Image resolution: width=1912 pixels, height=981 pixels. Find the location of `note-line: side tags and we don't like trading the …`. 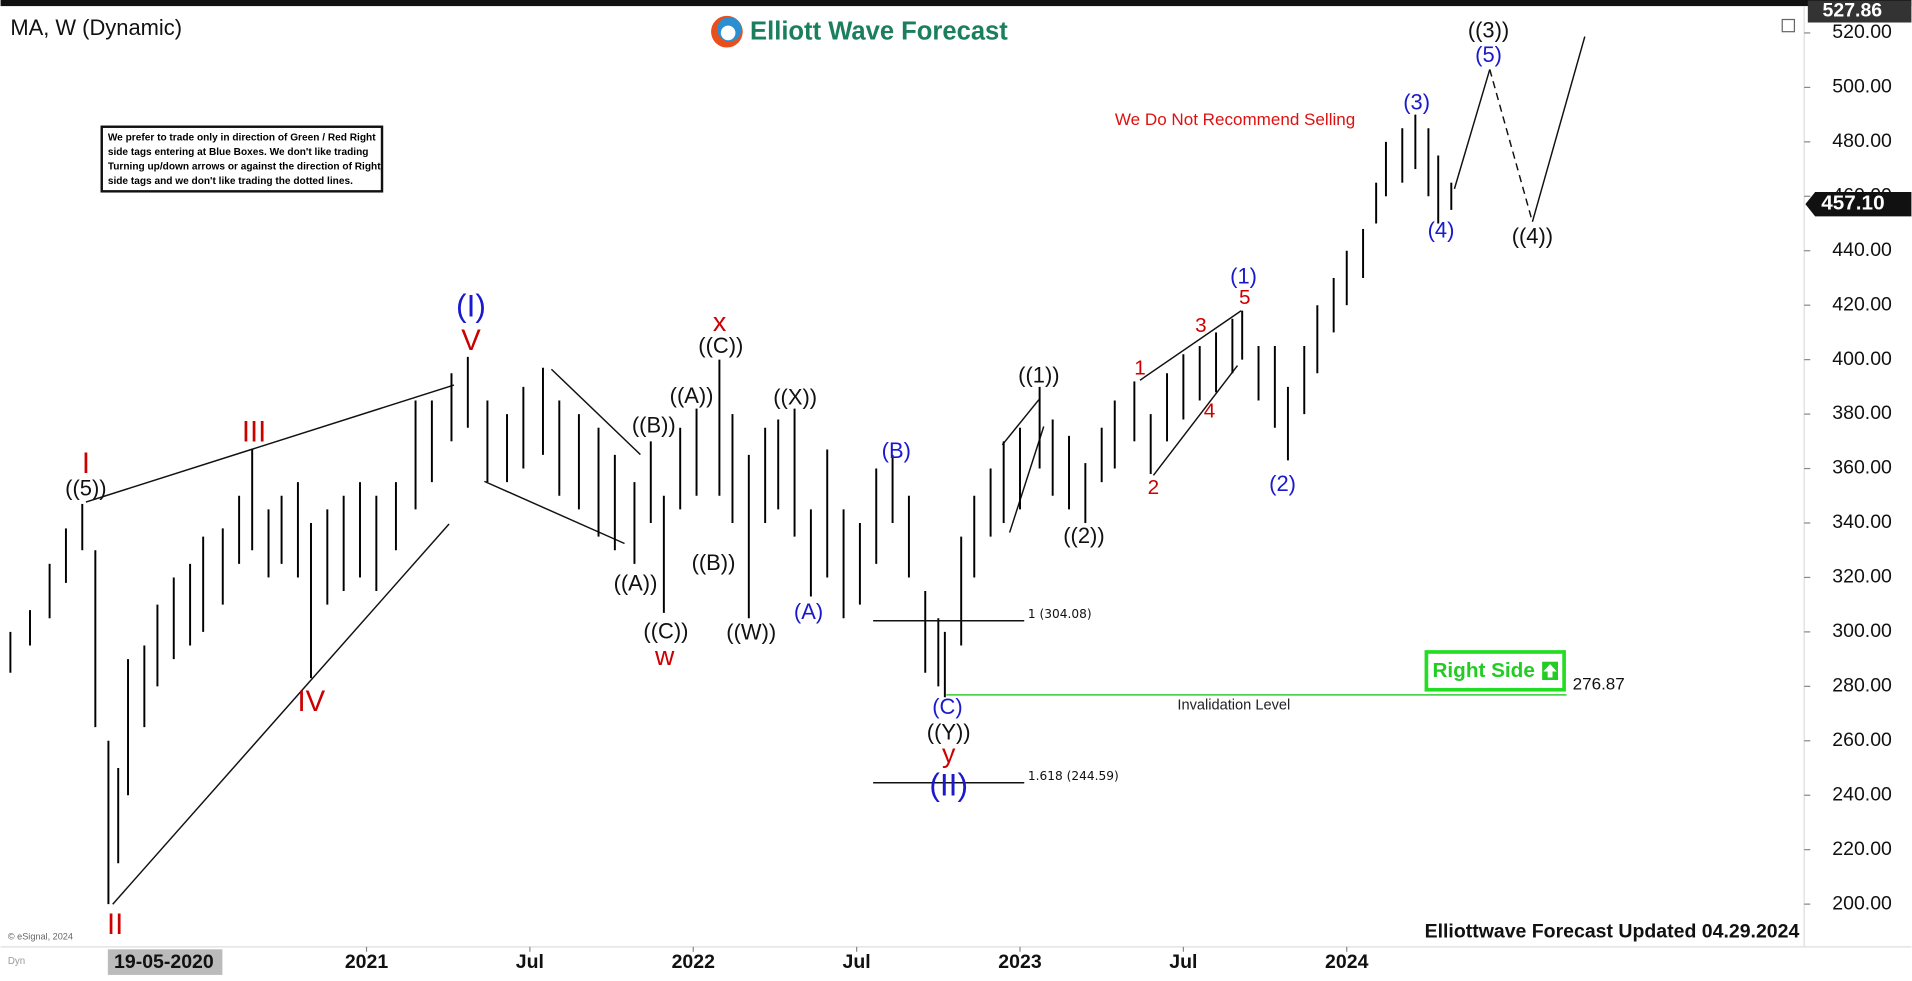

note-line: side tags and we don't like trading the … is located at coordinates (230, 181).